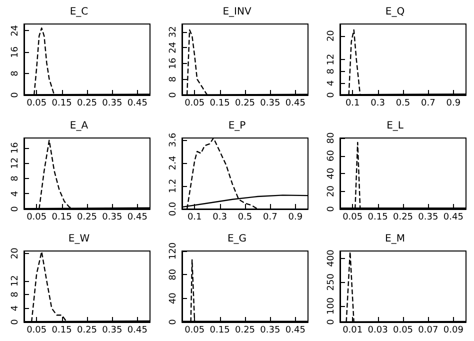  What do you see at coordinates (173, 185) in the screenshot?
I see `y-tick-label: 1.2` at bounding box center [173, 185].